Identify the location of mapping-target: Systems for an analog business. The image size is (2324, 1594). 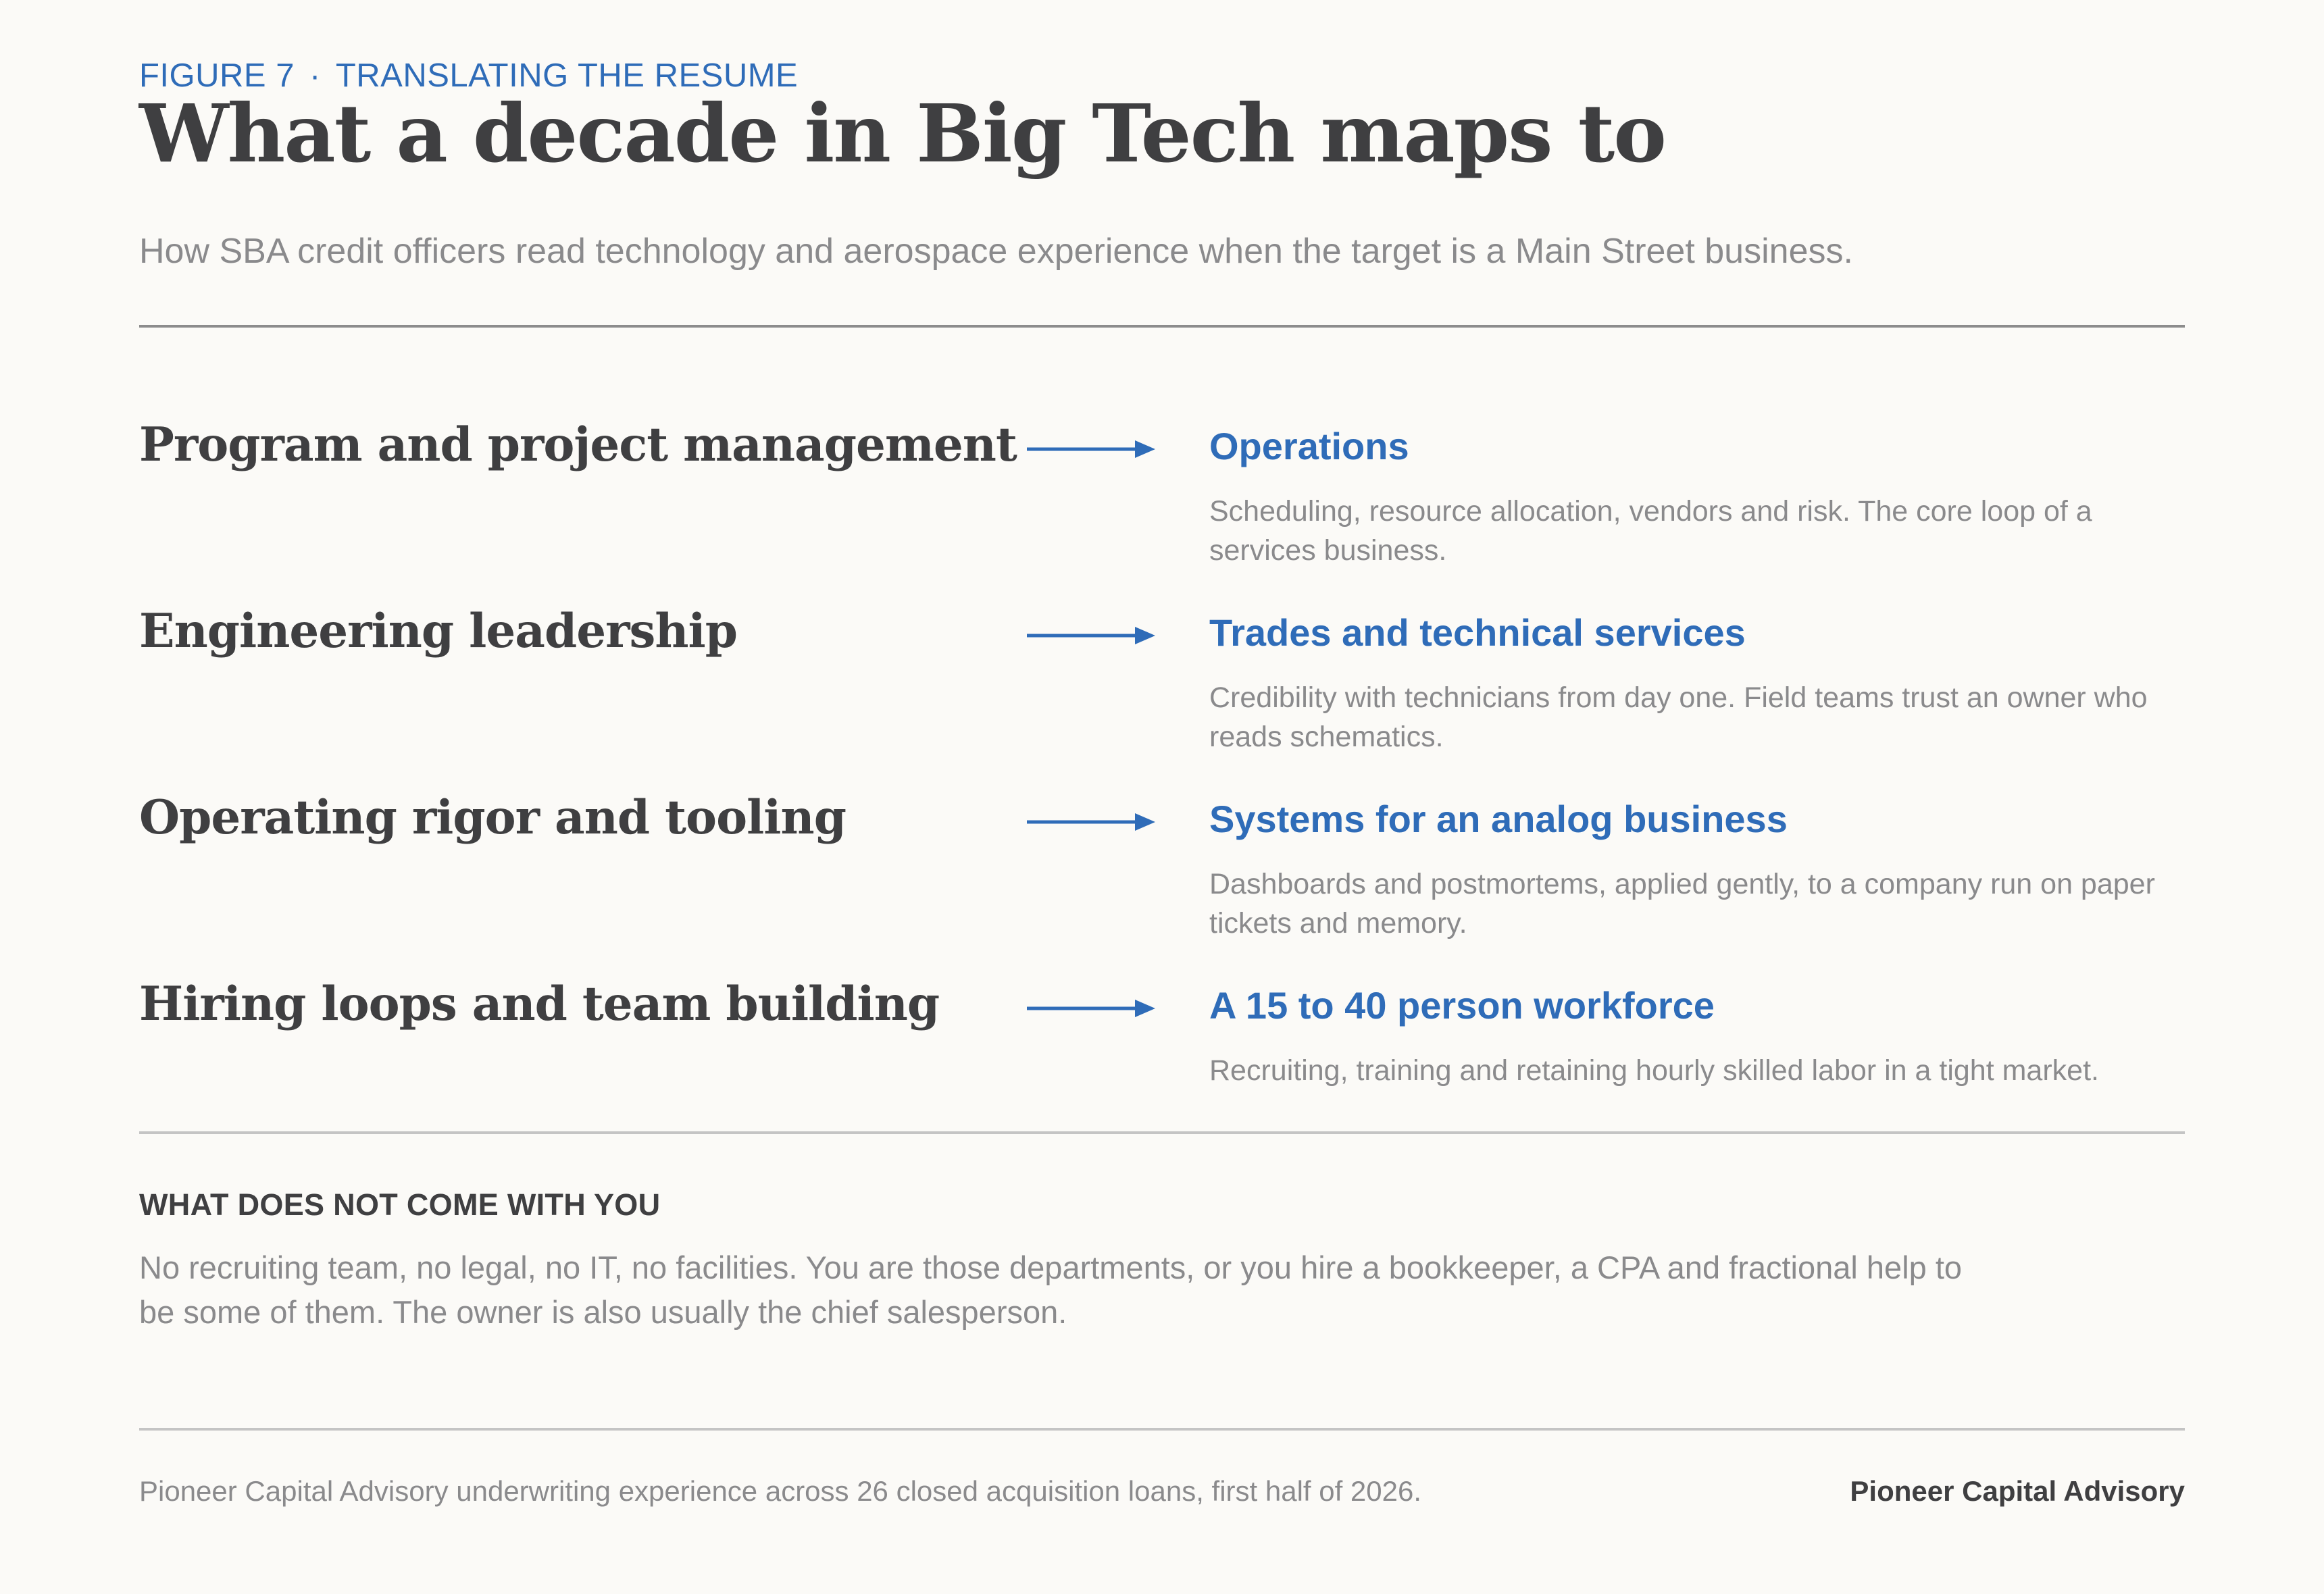
(1498, 819).